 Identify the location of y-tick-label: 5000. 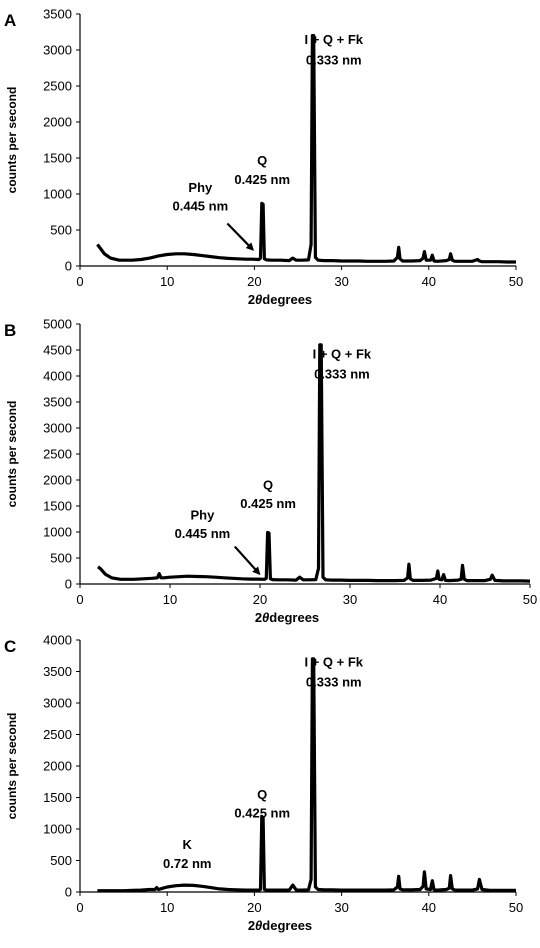
(57, 324).